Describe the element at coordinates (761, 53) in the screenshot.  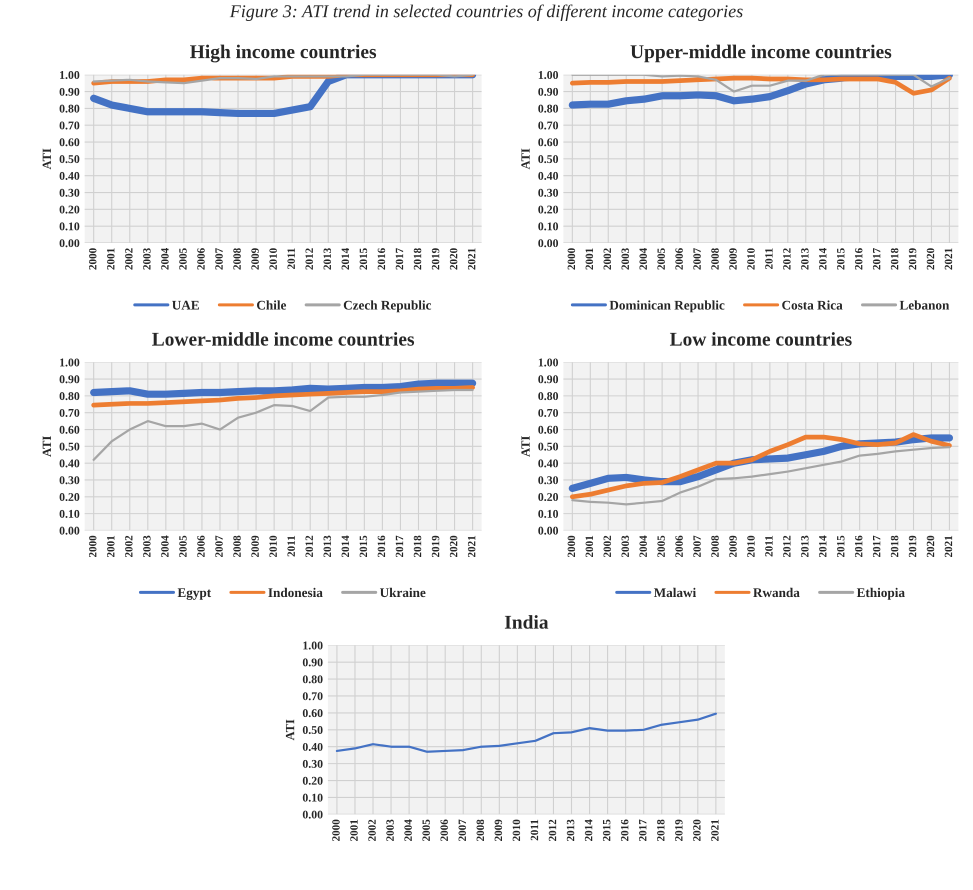
I see `chart-title: Upper-middle income countries` at that location.